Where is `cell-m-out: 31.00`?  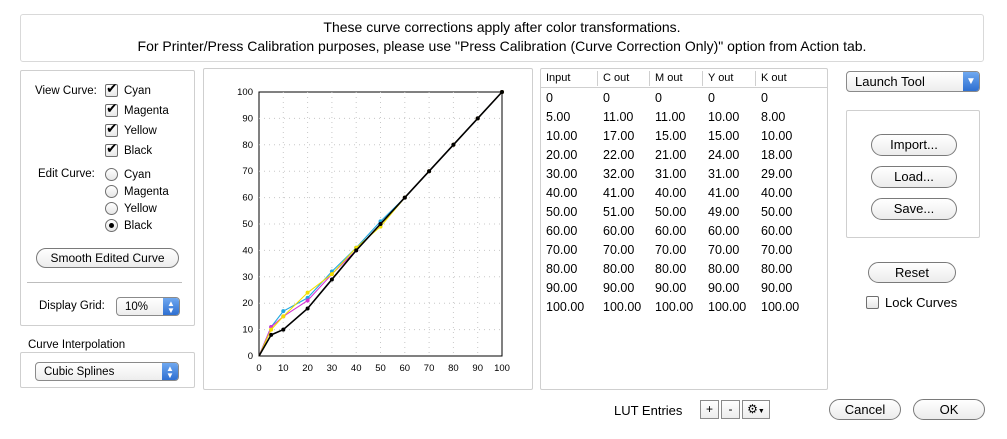
cell-m-out: 31.00 is located at coordinates (671, 174).